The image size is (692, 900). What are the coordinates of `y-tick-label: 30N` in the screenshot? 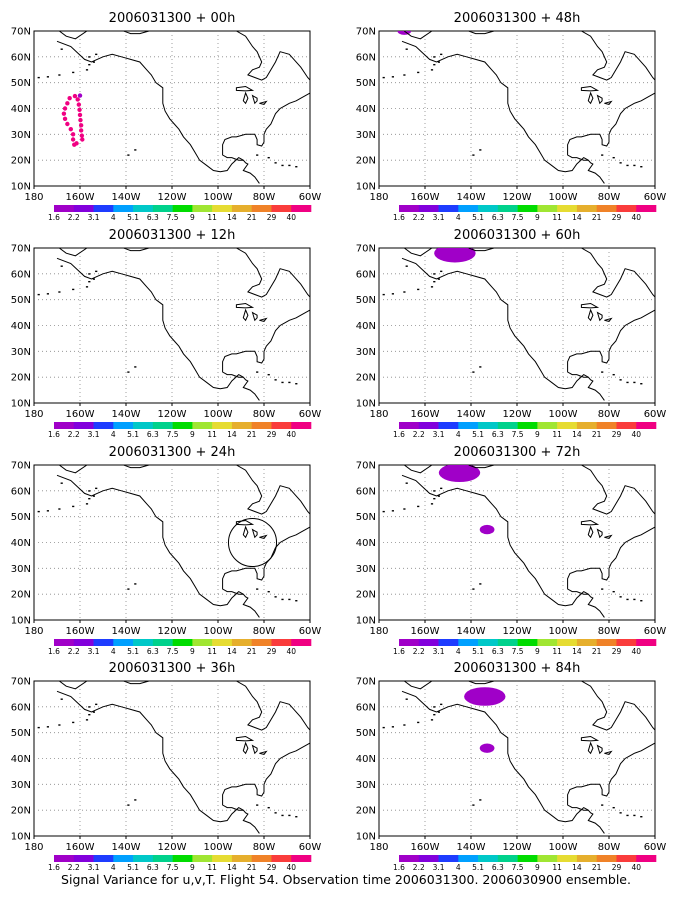 It's located at (21, 569).